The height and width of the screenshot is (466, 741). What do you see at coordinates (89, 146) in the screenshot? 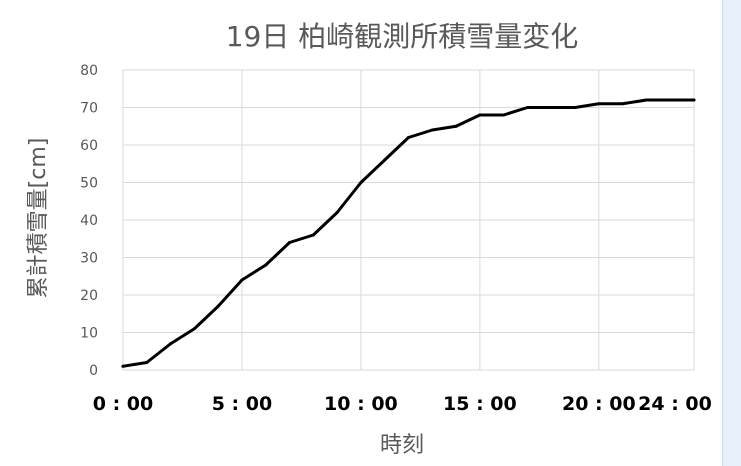
I see `y-tick-label: 60` at bounding box center [89, 146].